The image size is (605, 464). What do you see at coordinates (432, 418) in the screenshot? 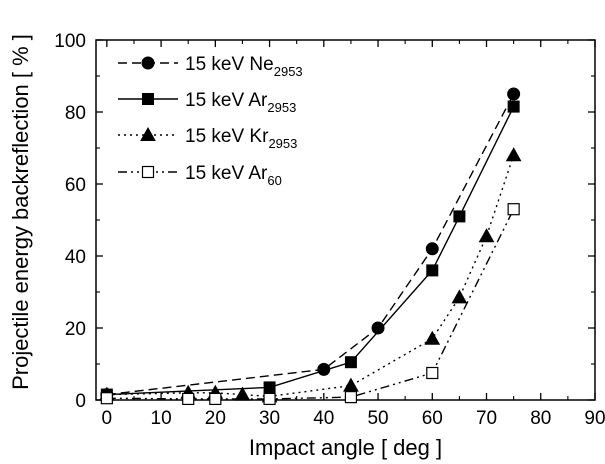
I see `x-tick-label: 60` at bounding box center [432, 418].